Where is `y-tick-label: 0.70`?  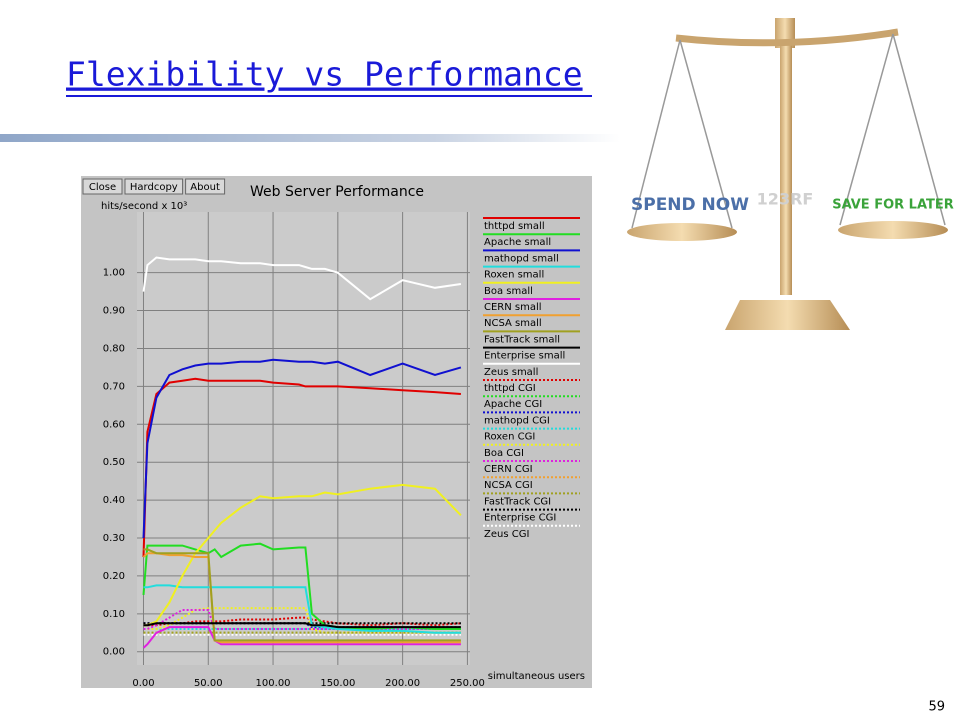 y-tick-label: 0.70 is located at coordinates (114, 386).